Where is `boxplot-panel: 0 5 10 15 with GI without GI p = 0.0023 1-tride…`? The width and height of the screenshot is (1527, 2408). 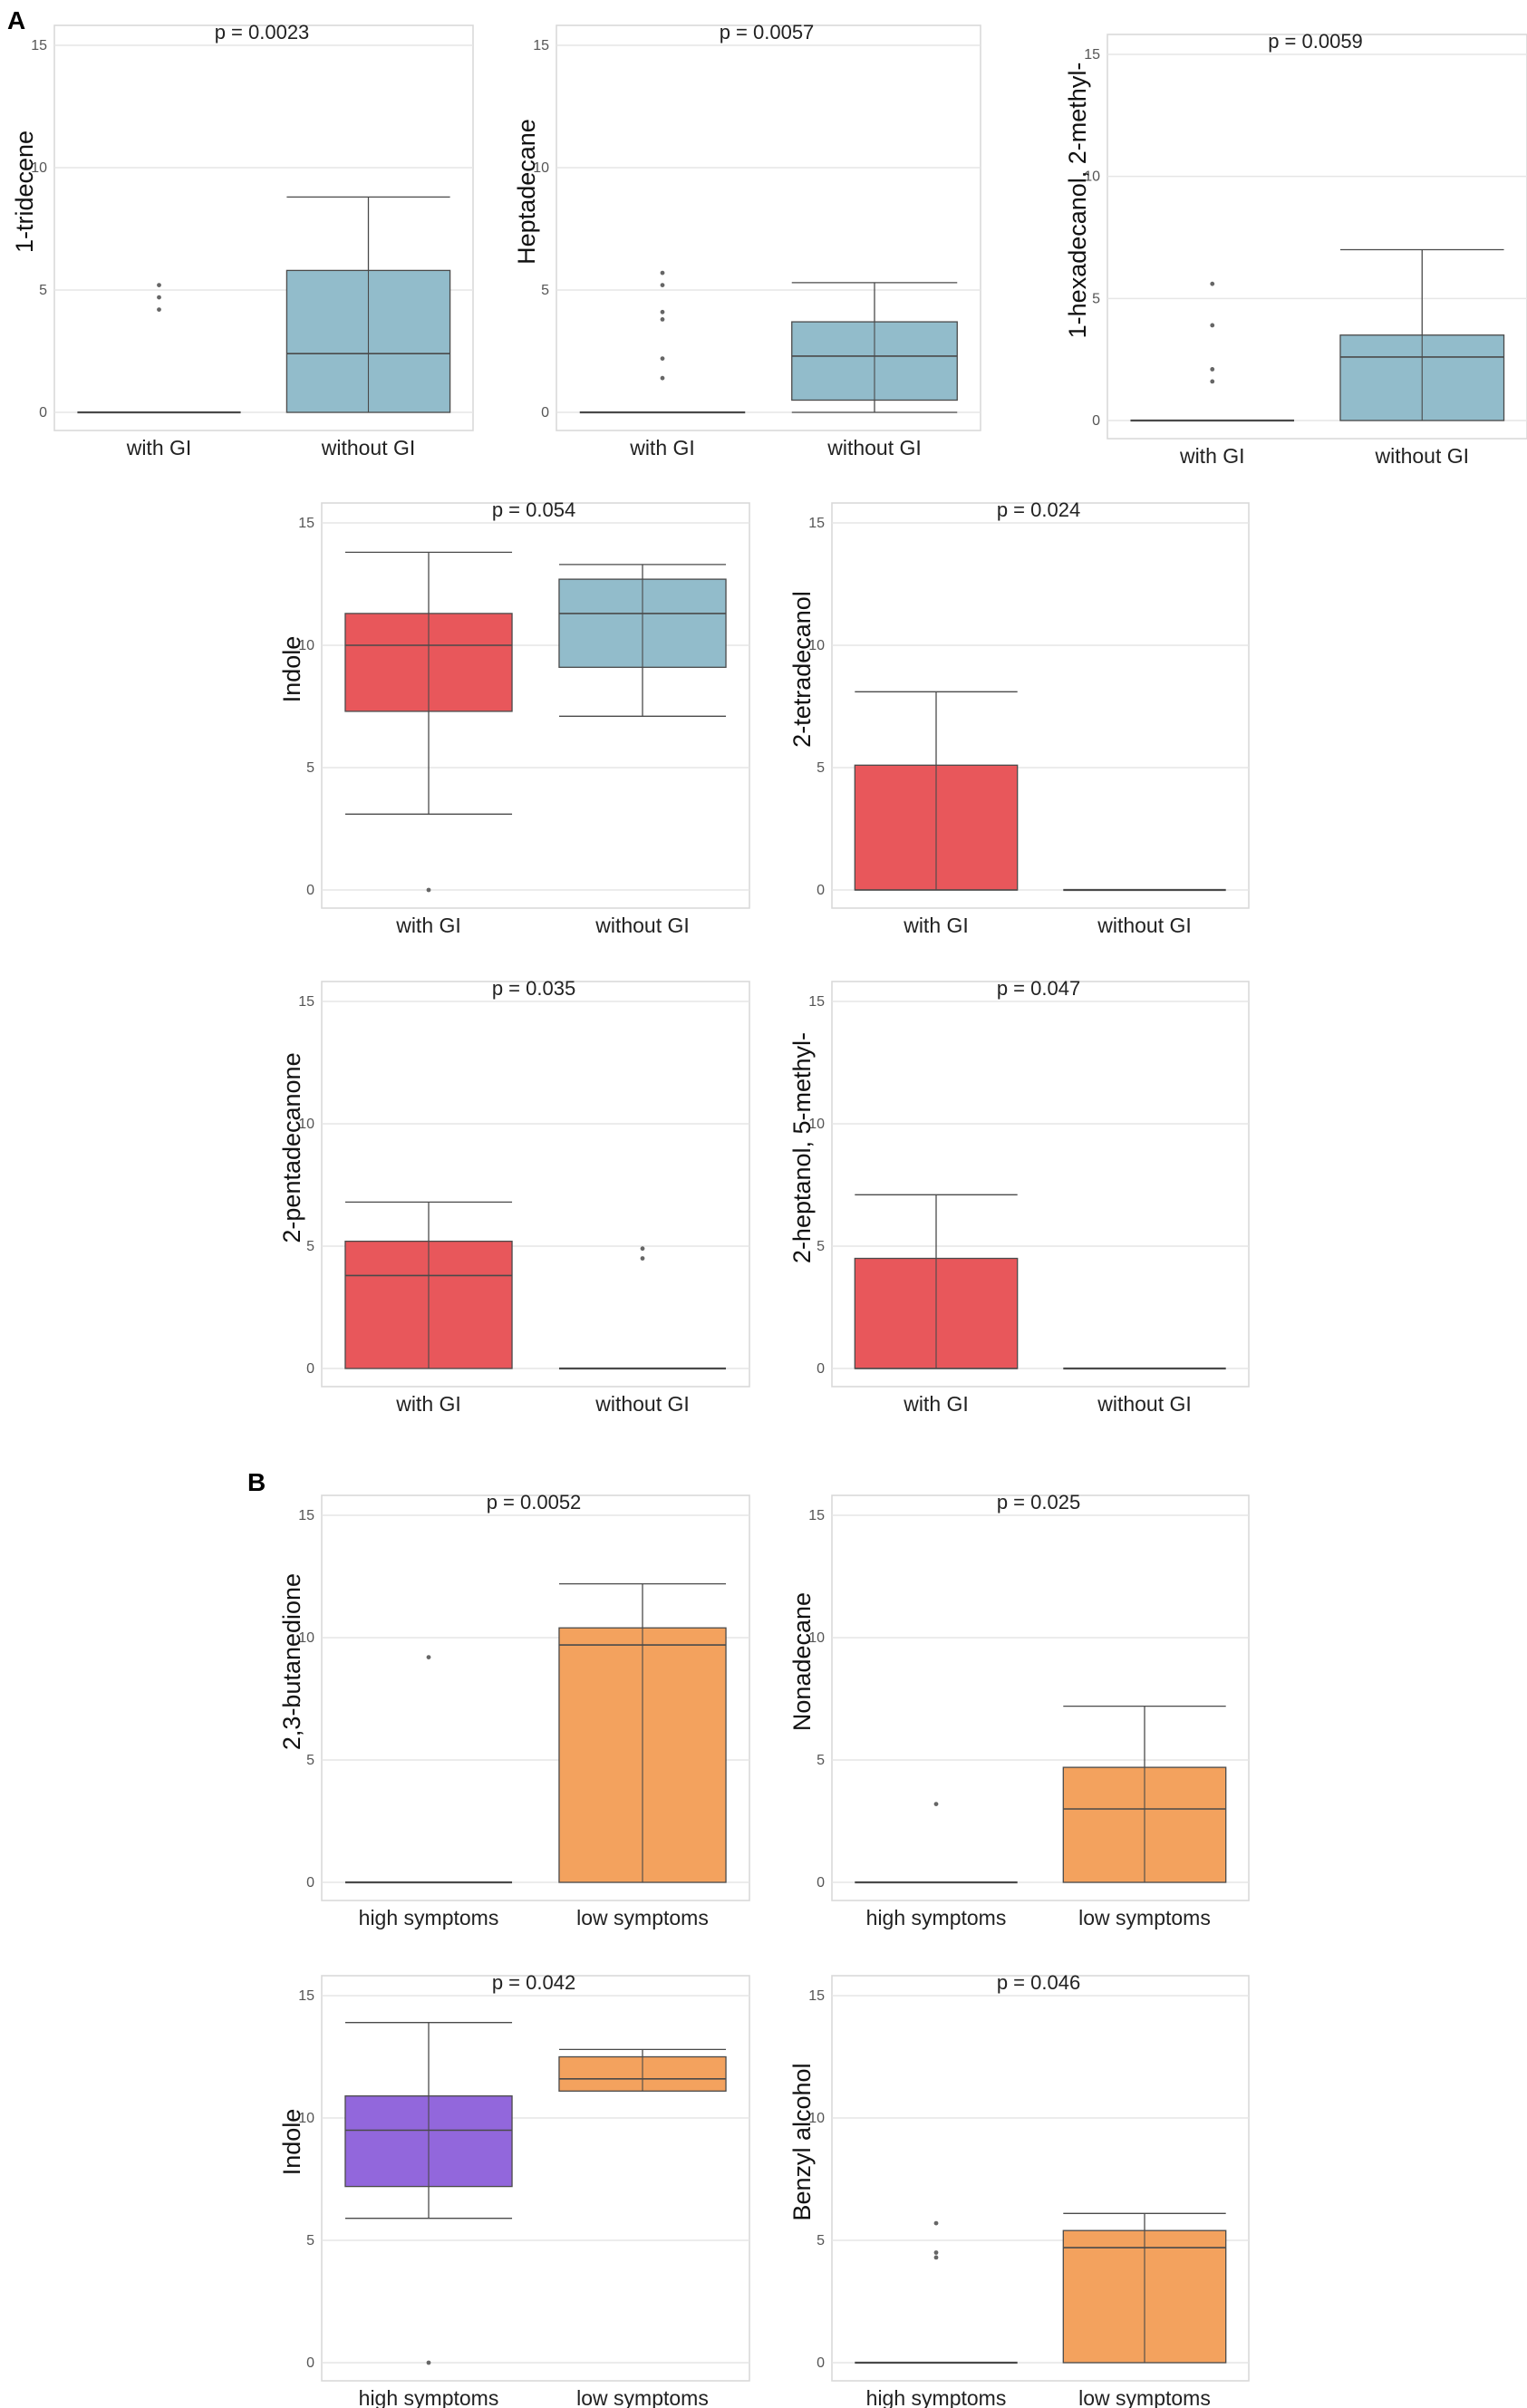 boxplot-panel: 0 5 10 15 with GI without GI p = 0.0023 1-tride… is located at coordinates (243, 240).